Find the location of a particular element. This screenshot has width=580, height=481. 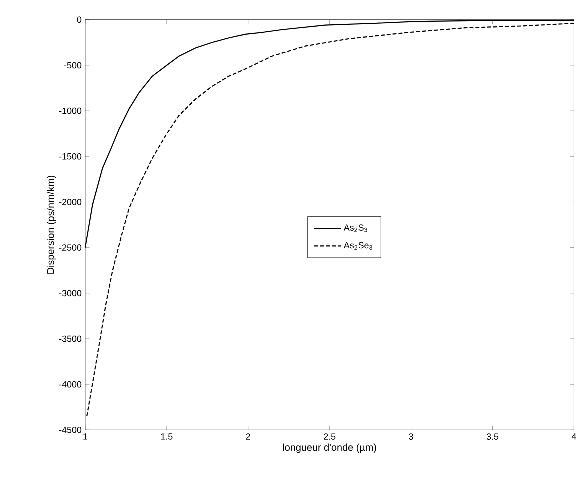

x-tick-label: 3.5 is located at coordinates (492, 437).